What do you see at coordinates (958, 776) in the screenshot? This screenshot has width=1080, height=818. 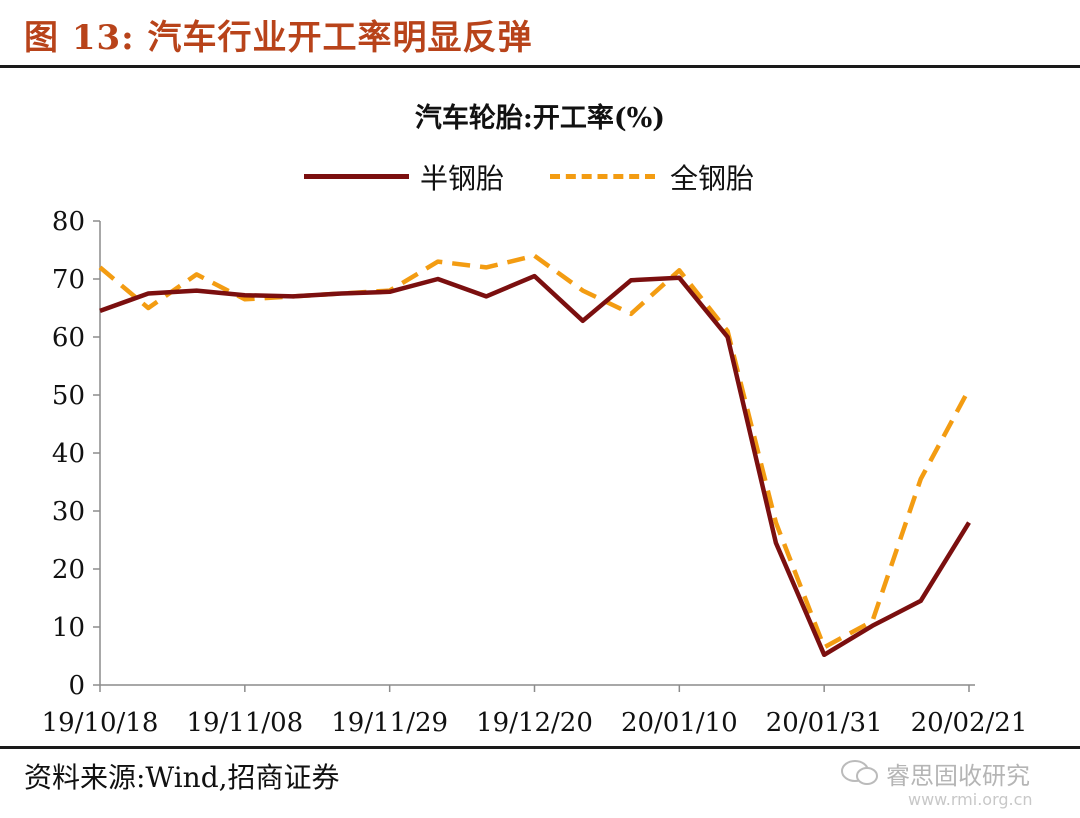 I see `watermark-name: 睿思固收研究` at bounding box center [958, 776].